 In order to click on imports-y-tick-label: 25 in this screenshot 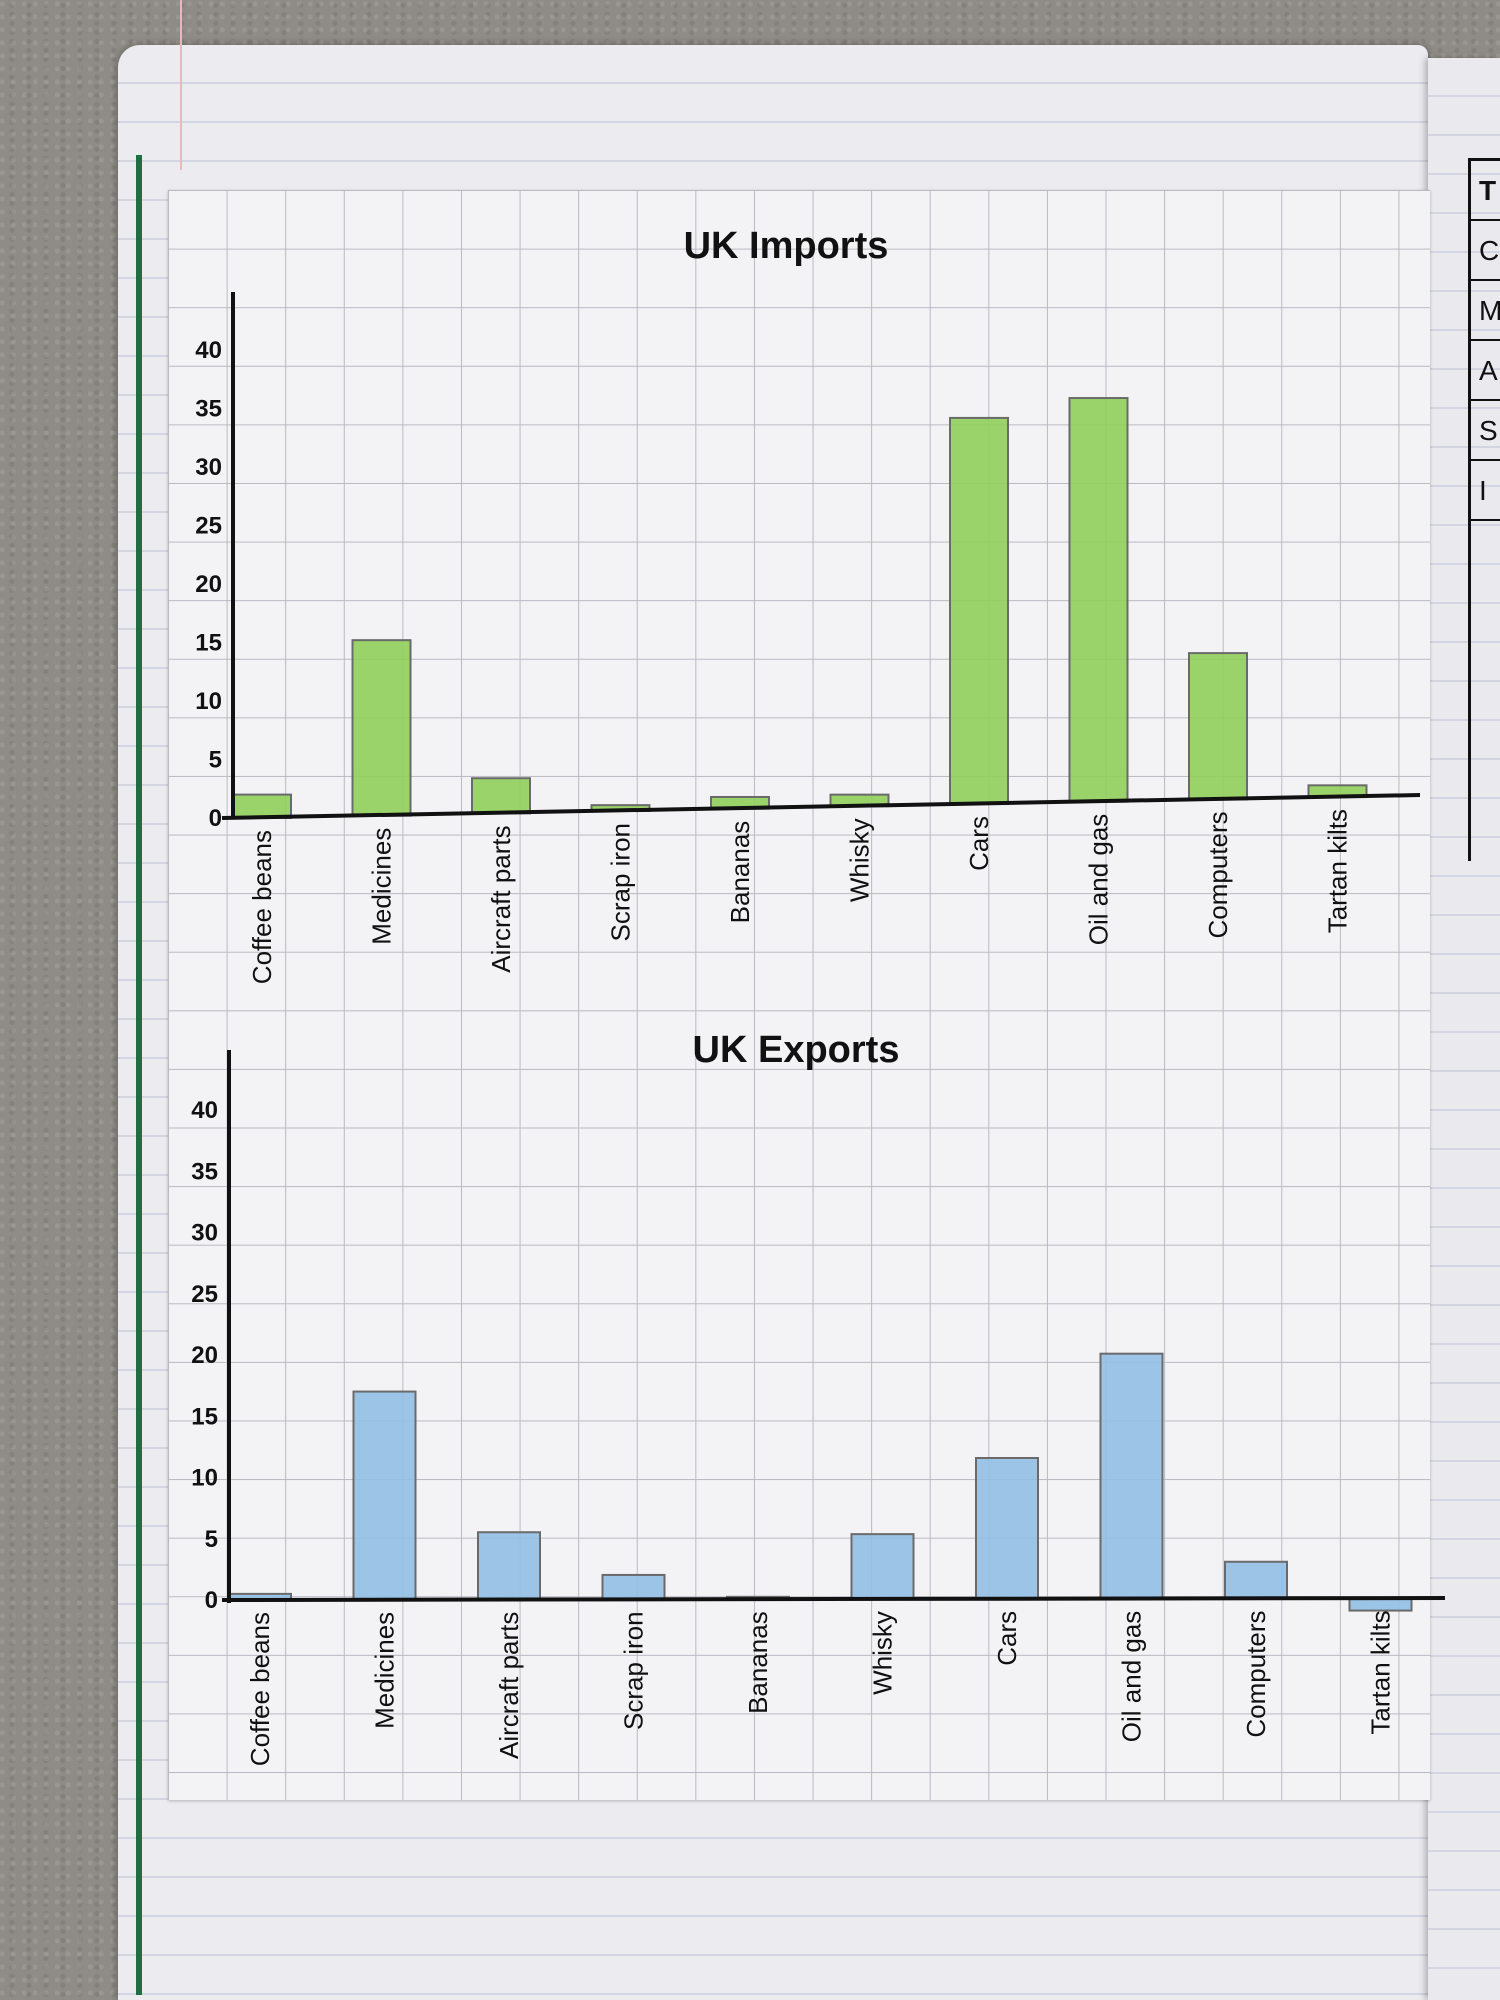, I will do `click(208, 526)`.